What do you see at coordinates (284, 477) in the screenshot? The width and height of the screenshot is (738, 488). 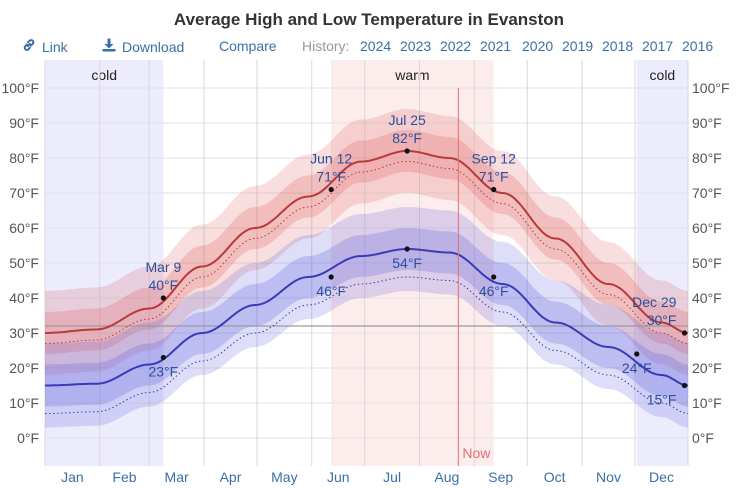 I see `month-label-may: May` at bounding box center [284, 477].